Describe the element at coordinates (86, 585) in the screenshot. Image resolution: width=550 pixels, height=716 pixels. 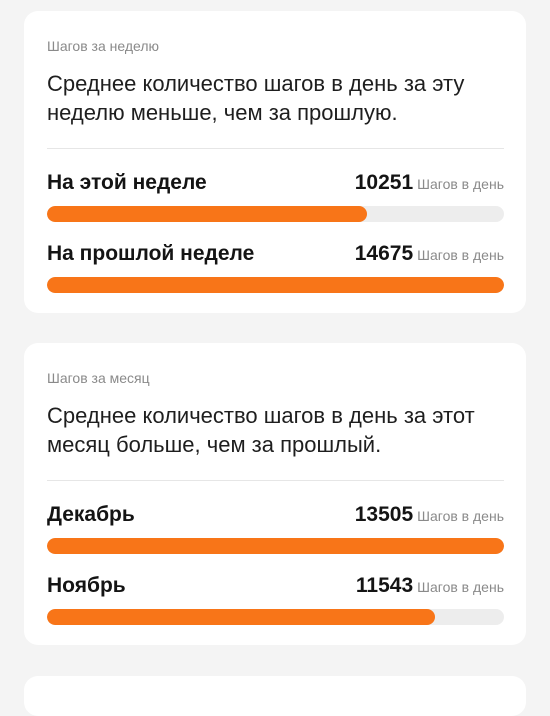
I see `row-name: Ноябрь` at that location.